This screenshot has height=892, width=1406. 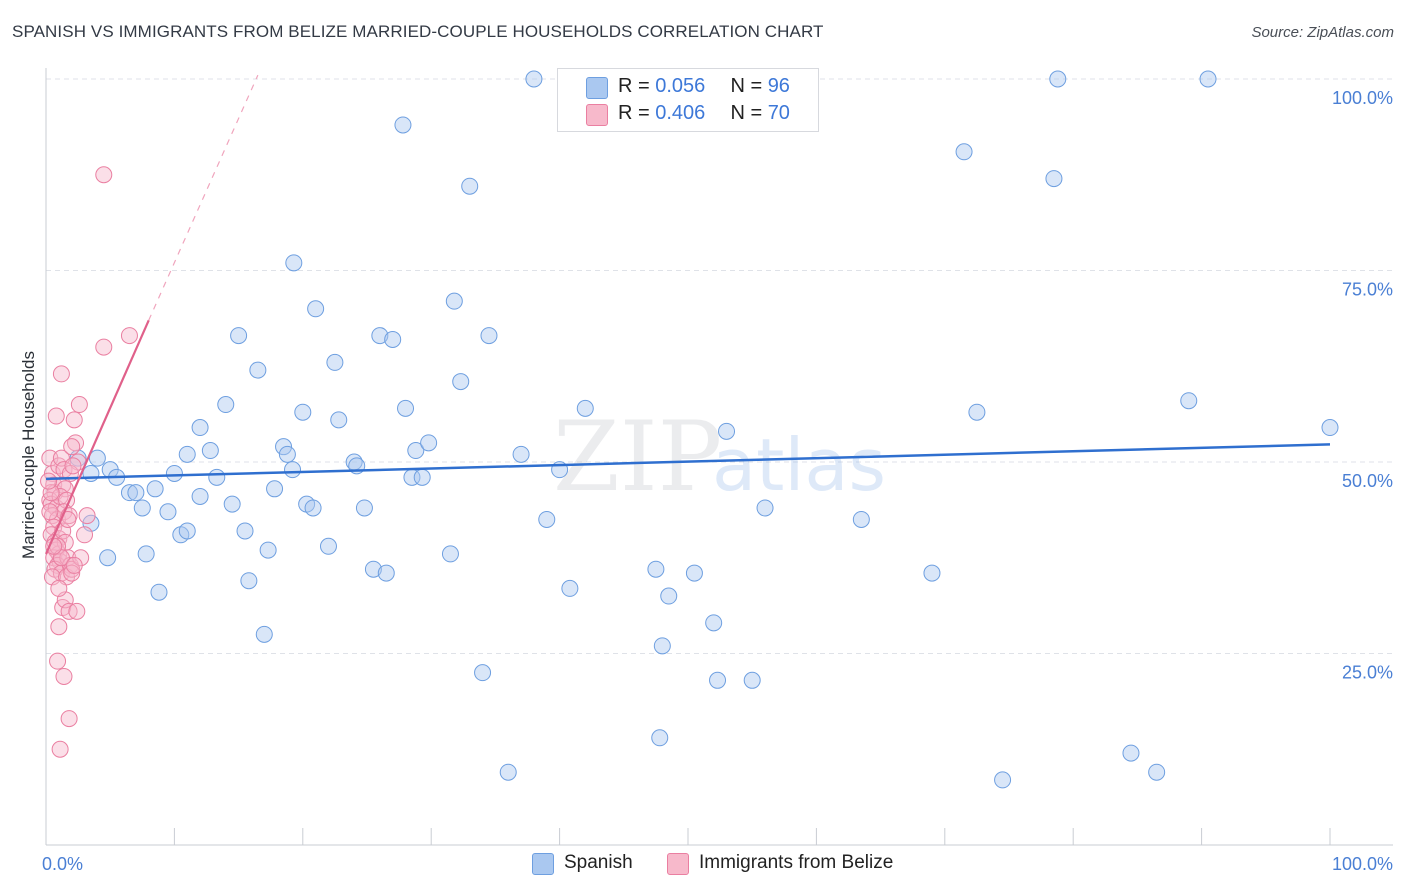 What do you see at coordinates (1367, 673) in the screenshot?
I see `y-tick-label: 25.0%` at bounding box center [1367, 673].